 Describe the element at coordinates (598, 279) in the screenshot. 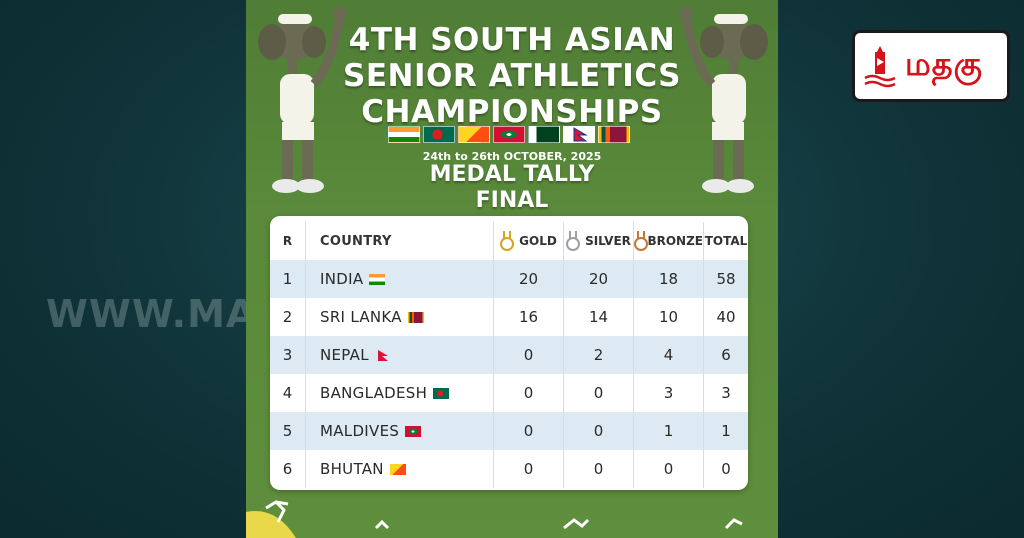

I see `silver-cell: 20` at that location.